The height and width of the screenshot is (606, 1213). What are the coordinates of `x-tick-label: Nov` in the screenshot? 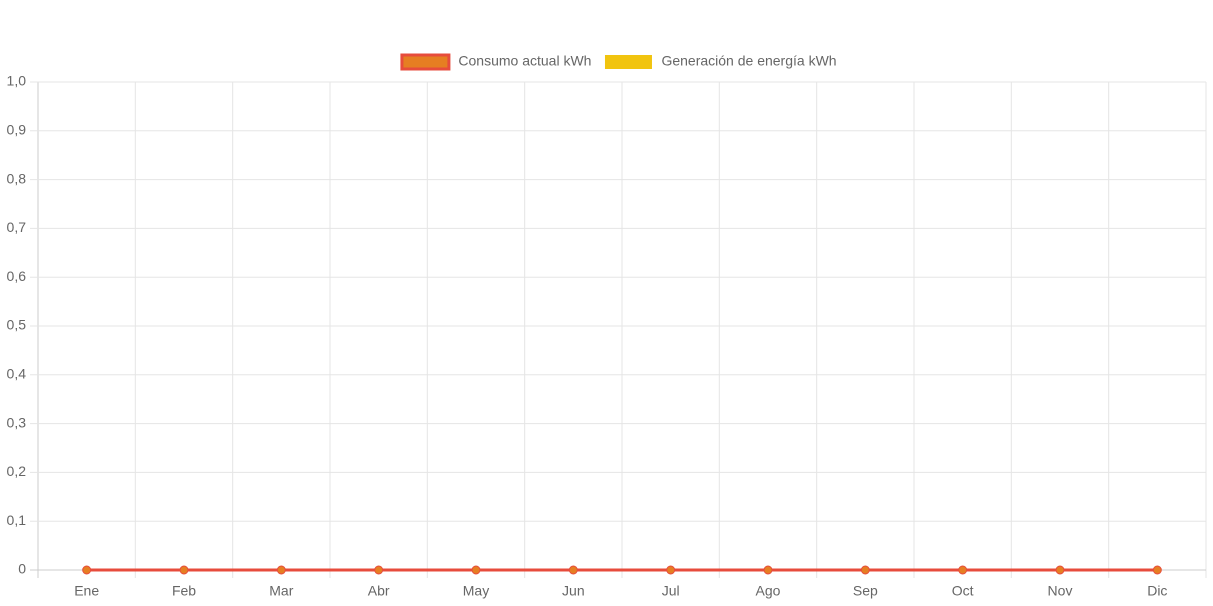 It's located at (1060, 591).